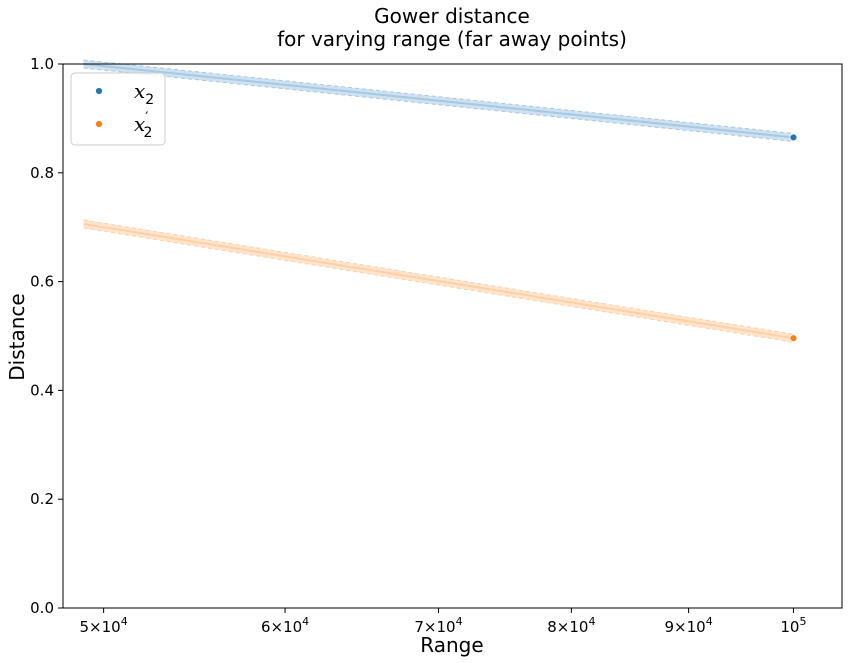 This screenshot has width=849, height=663. What do you see at coordinates (438, 625) in the screenshot?
I see `x-tick-label: 7×10⁴` at bounding box center [438, 625].